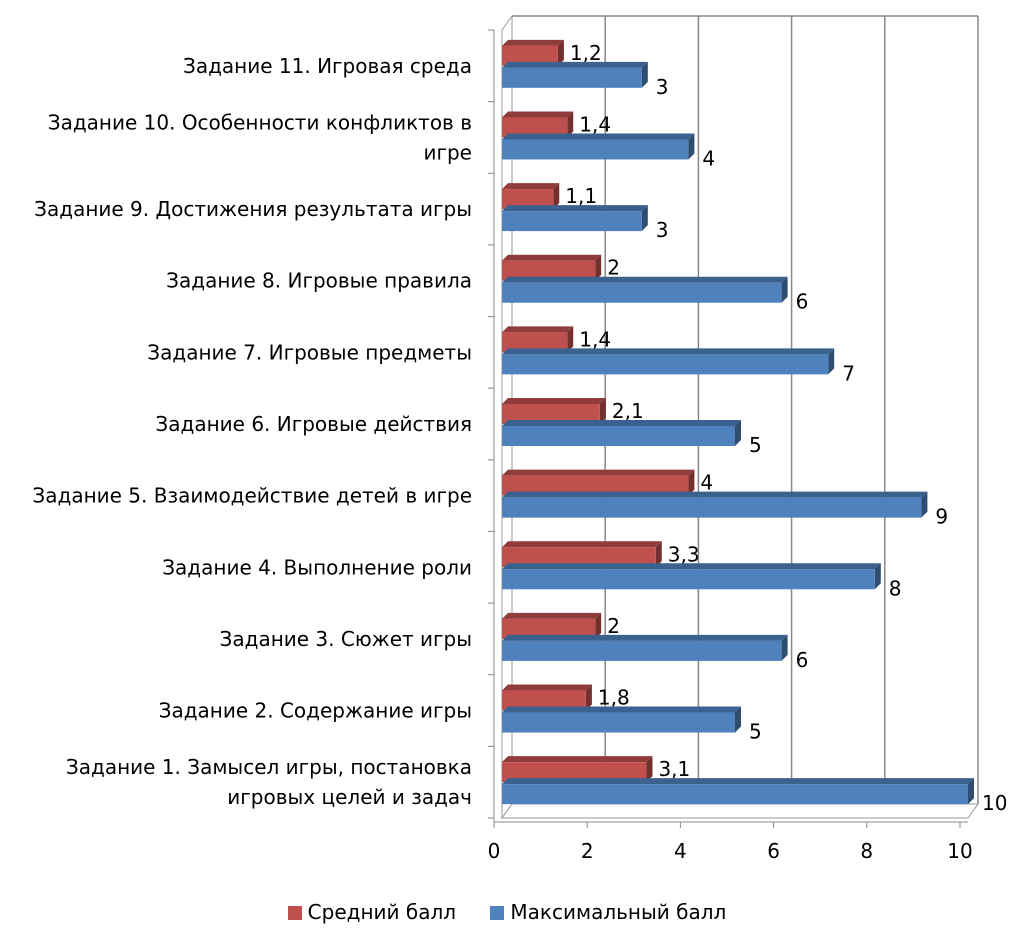 The height and width of the screenshot is (938, 1014). Describe the element at coordinates (587, 851) in the screenshot. I see `x-tick-label: 2` at that location.